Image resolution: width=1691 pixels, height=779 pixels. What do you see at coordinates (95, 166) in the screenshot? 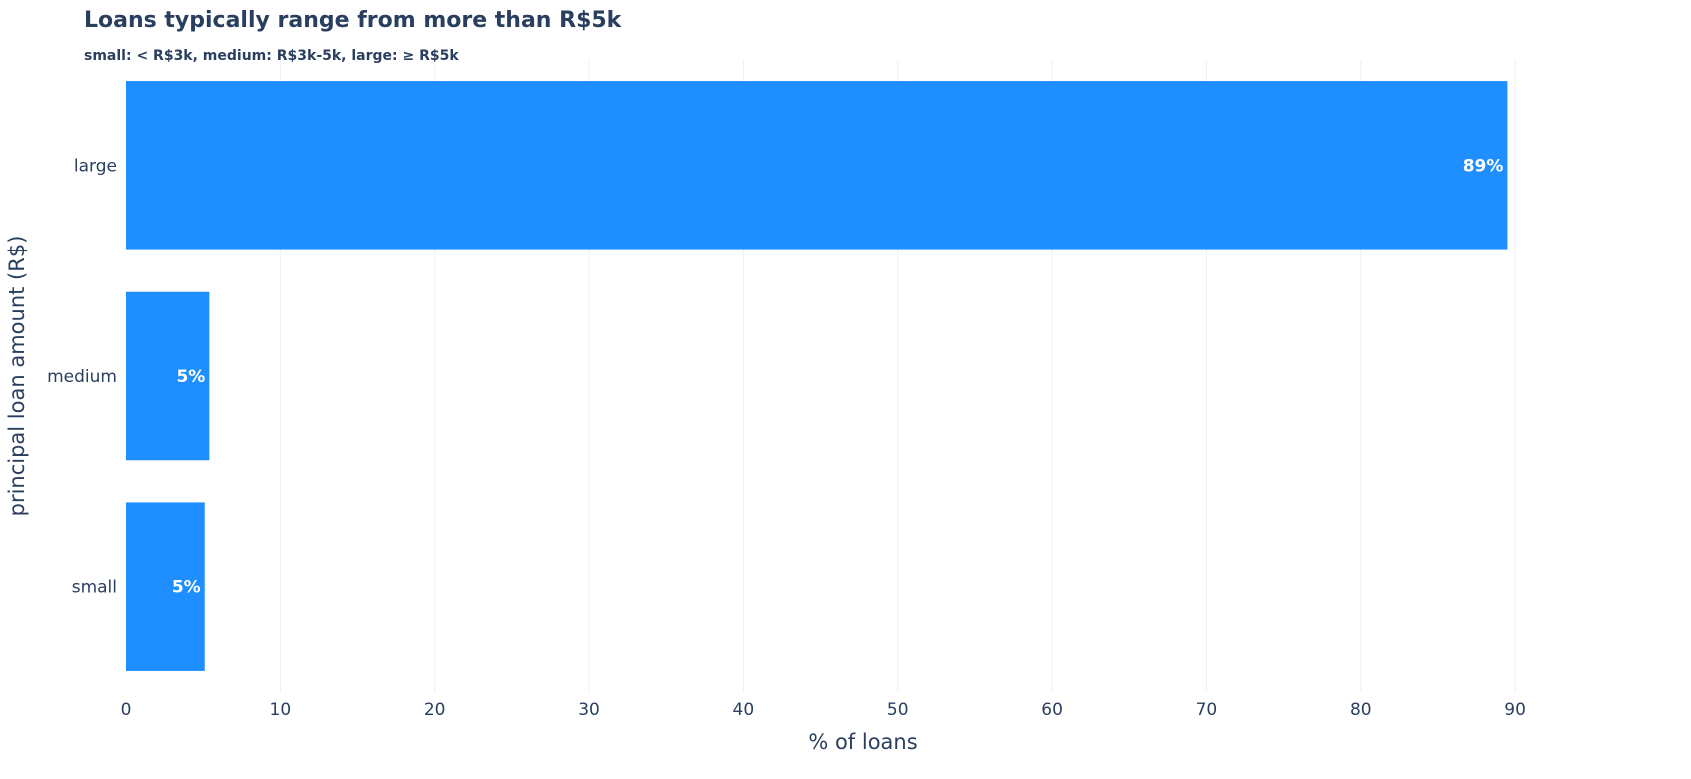
I see `y-tick-label-large: large` at bounding box center [95, 166].